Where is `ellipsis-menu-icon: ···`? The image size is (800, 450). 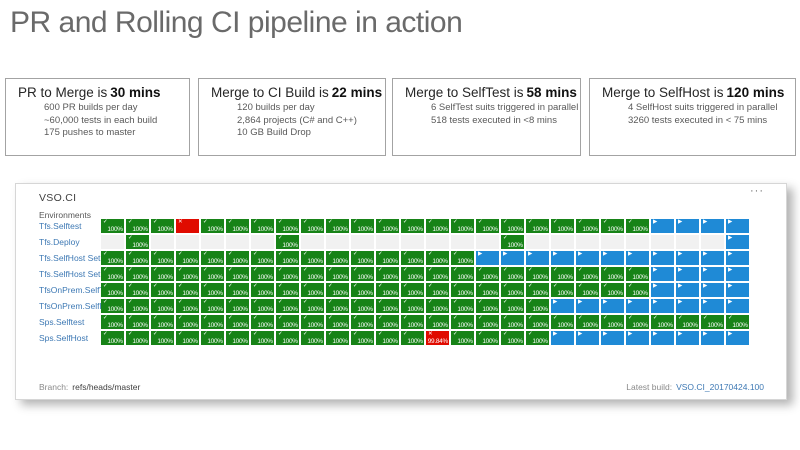 ellipsis-menu-icon: ··· is located at coordinates (757, 191).